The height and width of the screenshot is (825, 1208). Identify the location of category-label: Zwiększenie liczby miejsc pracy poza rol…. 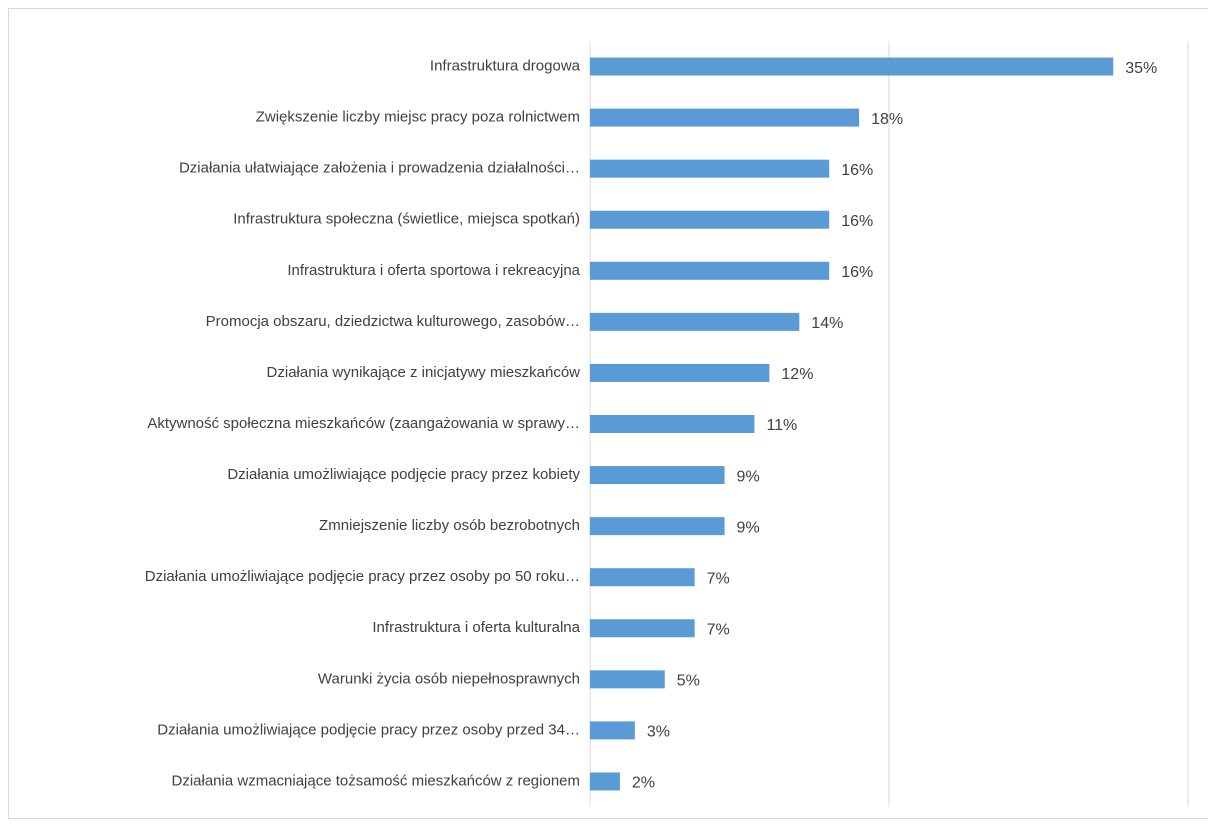
(418, 117).